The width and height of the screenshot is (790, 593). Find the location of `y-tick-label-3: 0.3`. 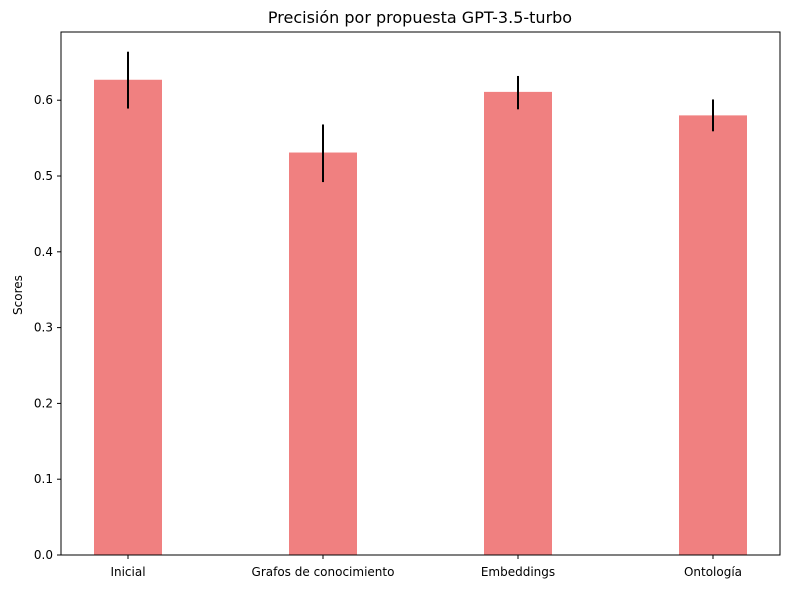

y-tick-label-3: 0.3 is located at coordinates (43, 328).